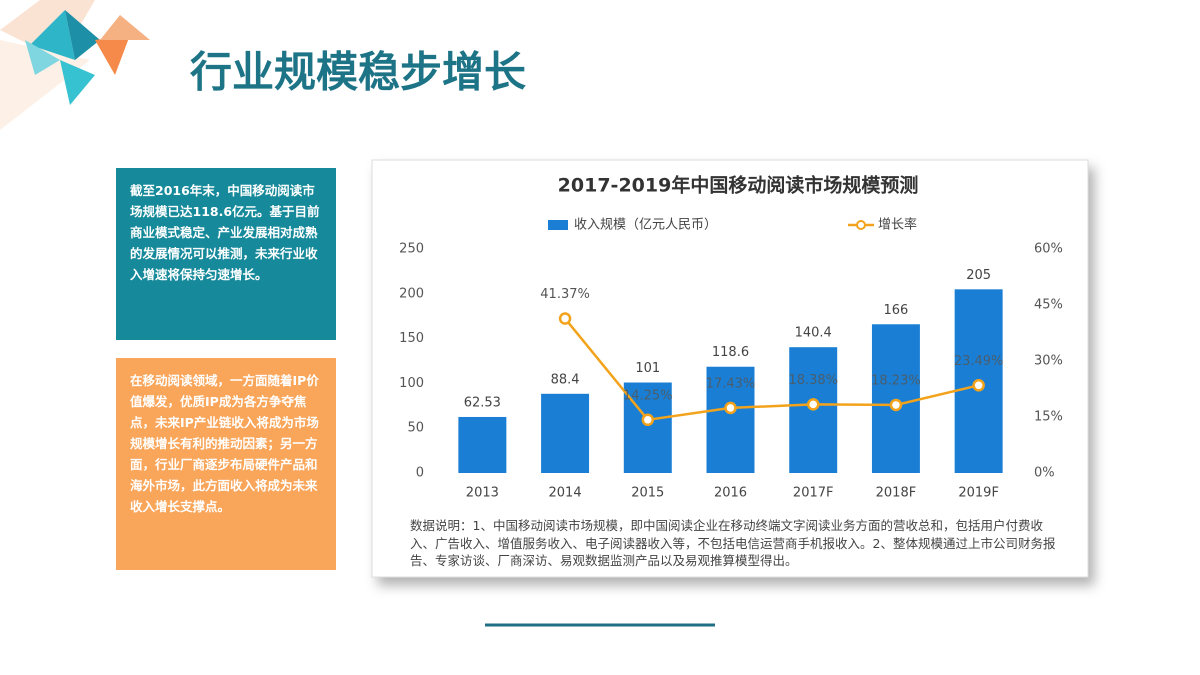 Image resolution: width=1200 pixels, height=675 pixels. I want to click on data-label: 140.4, so click(813, 333).